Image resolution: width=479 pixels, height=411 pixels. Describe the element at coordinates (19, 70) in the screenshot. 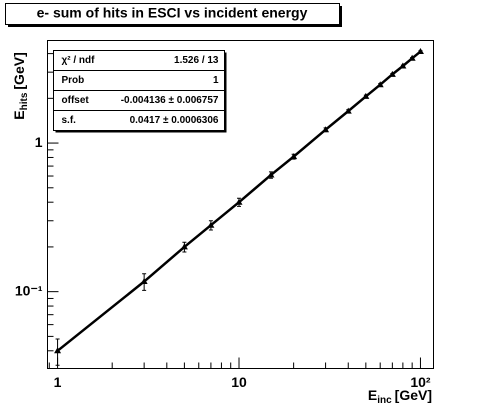

I see `y-label-unit: [GeV]` at that location.